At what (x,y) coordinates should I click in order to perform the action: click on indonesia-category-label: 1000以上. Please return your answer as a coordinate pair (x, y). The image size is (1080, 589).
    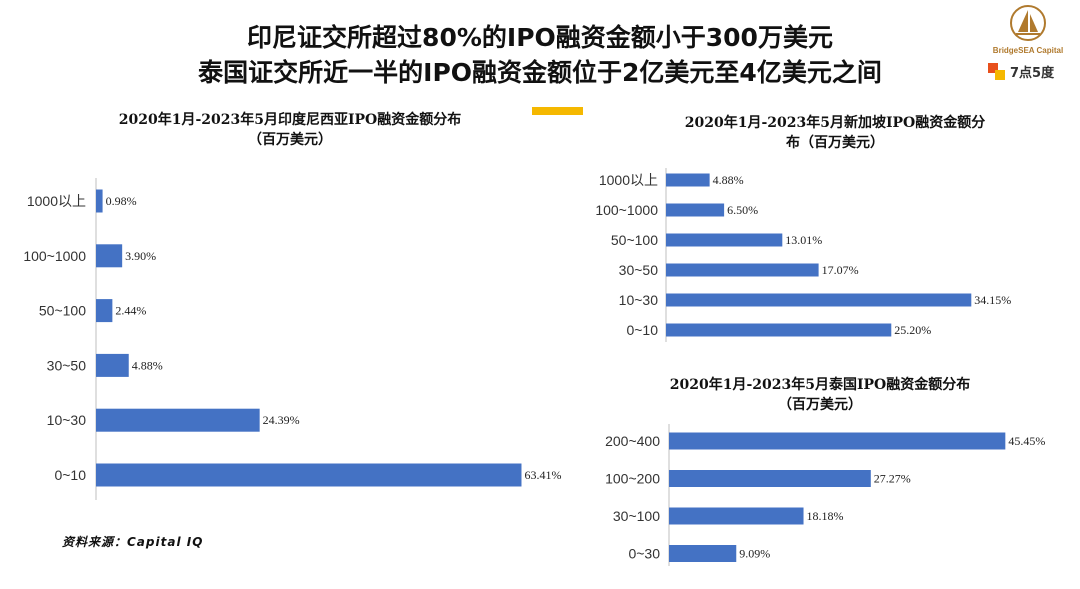
    Looking at the image, I should click on (56, 201).